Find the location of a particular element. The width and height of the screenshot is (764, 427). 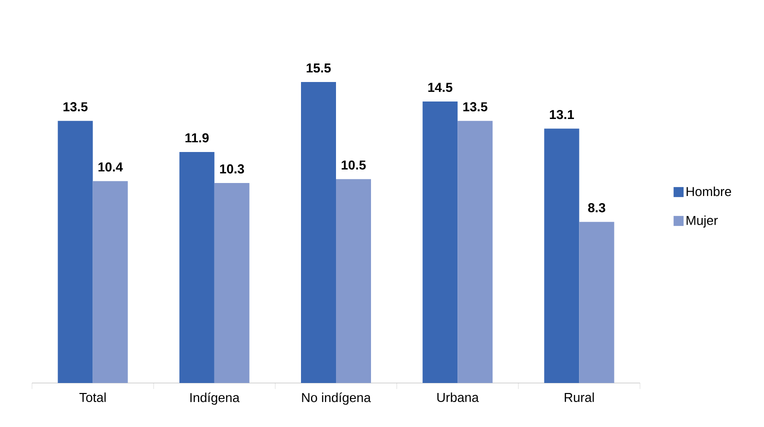

data-label: 15.5 is located at coordinates (318, 68).